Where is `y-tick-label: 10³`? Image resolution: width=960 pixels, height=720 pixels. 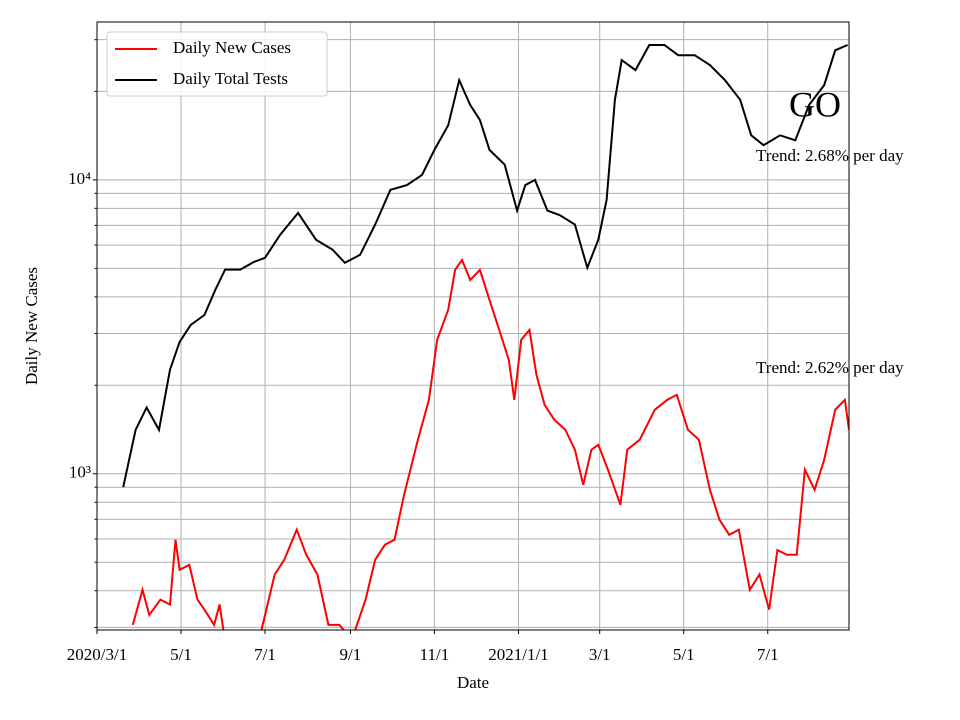 y-tick-label: 10³ is located at coordinates (80, 472).